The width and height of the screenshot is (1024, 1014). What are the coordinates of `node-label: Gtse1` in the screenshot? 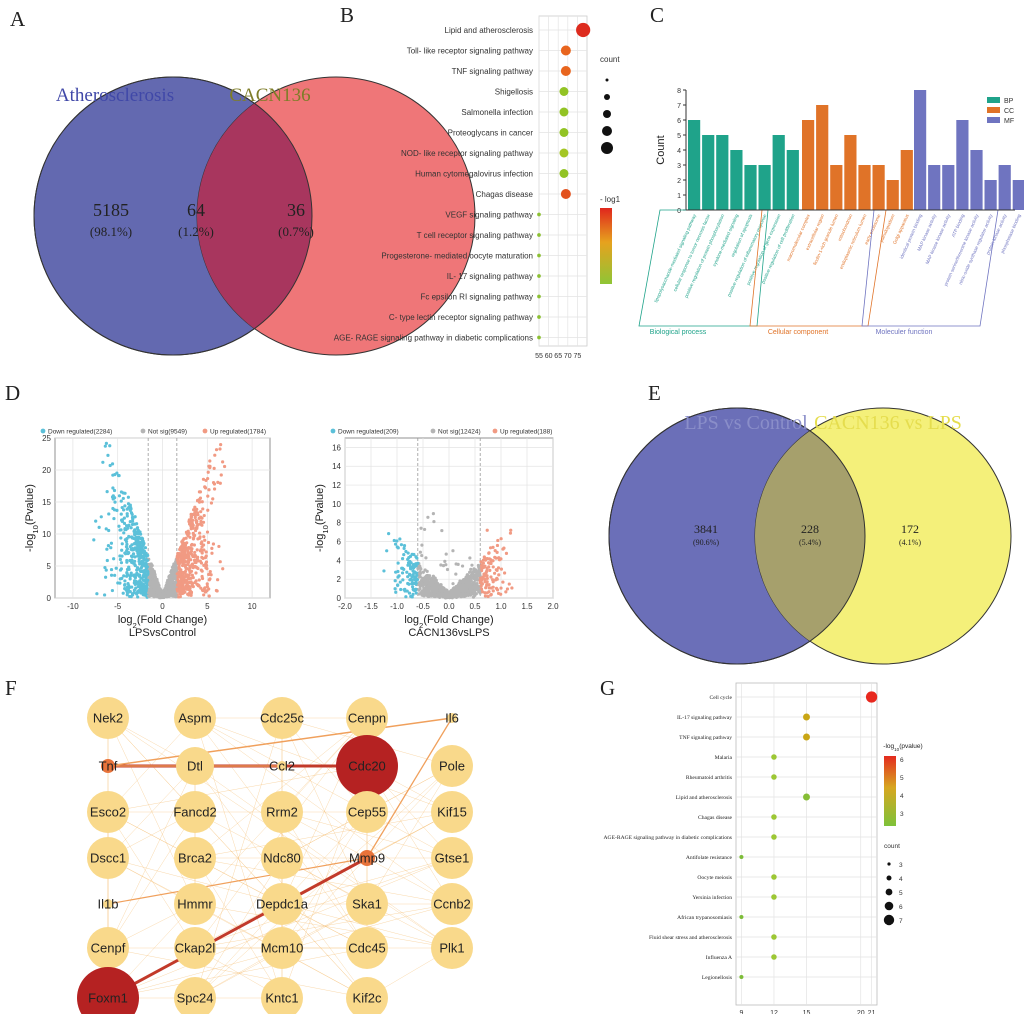 It's located at (452, 858).